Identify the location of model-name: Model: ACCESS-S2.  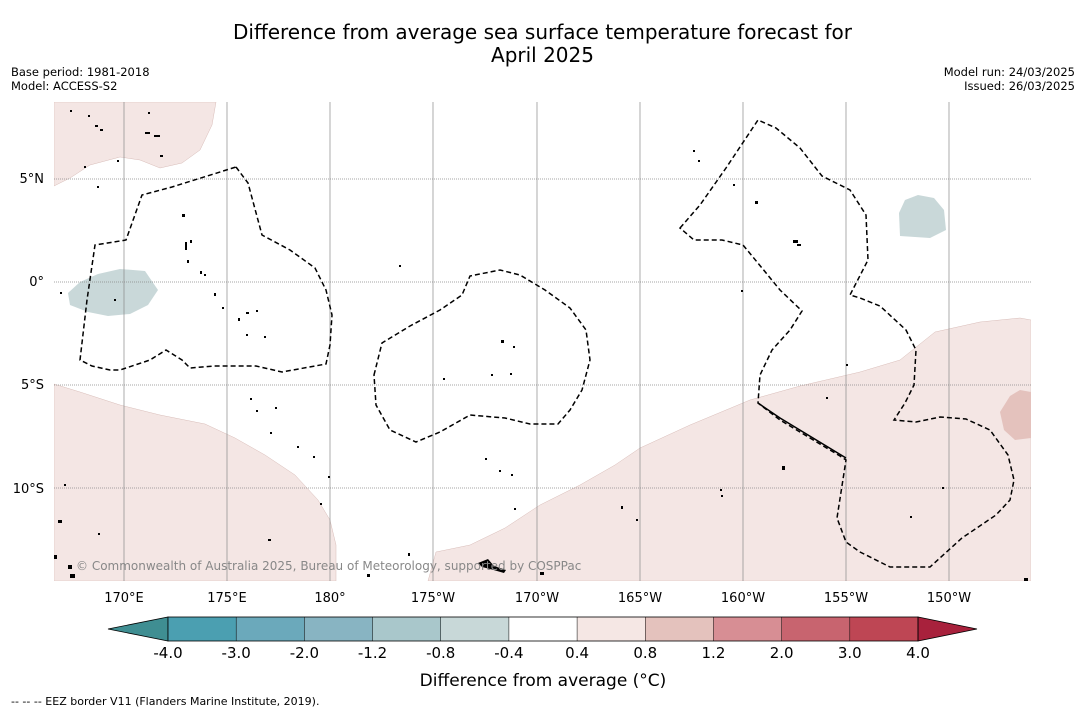
(64, 86).